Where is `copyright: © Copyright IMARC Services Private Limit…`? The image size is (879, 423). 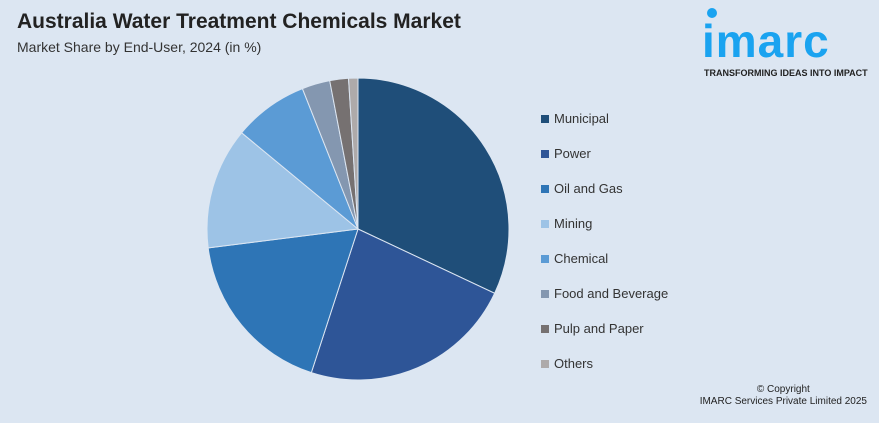
copyright: © Copyright IMARC Services Private Limit… is located at coordinates (783, 396).